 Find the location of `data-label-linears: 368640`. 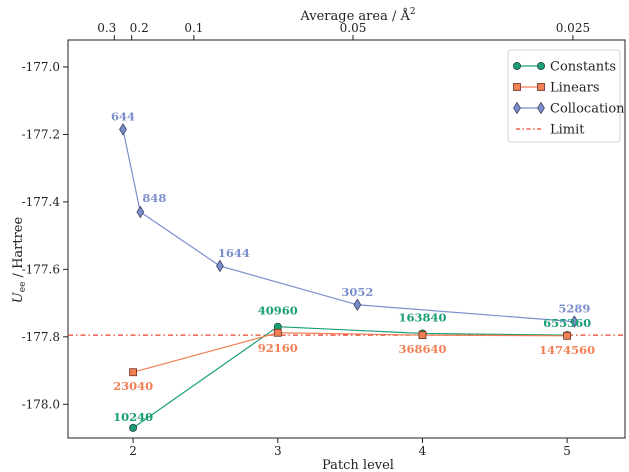

data-label-linears: 368640 is located at coordinates (422, 349).